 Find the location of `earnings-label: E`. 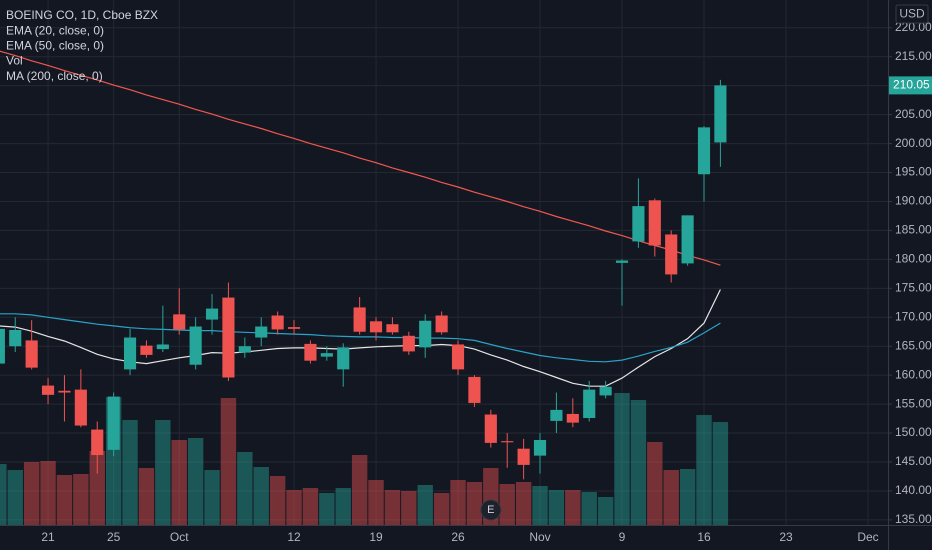

earnings-label: E is located at coordinates (490, 510).